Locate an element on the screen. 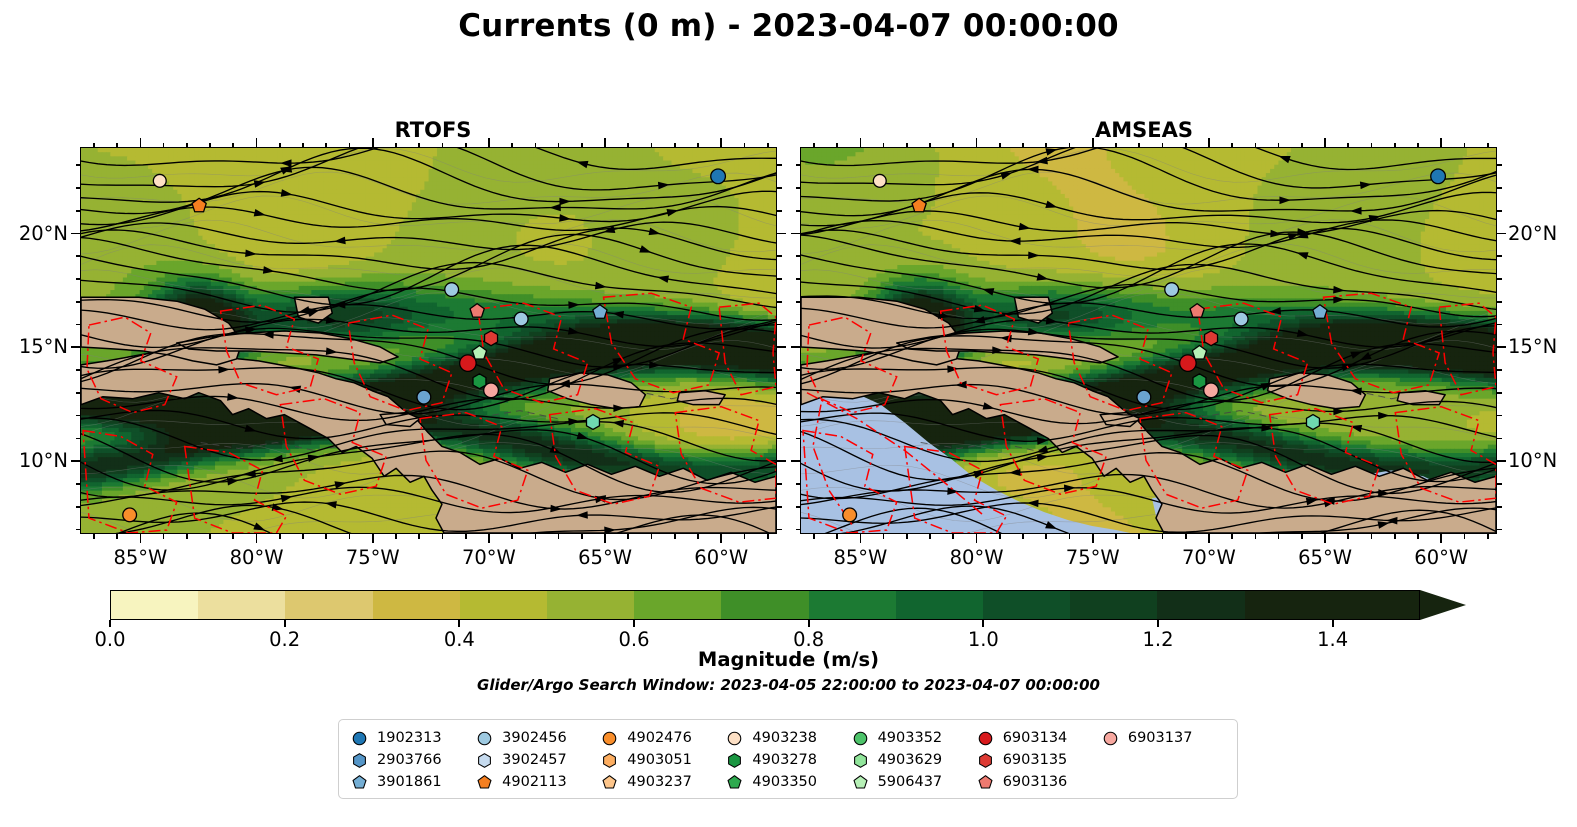  legend-item-1902313: 1902313 is located at coordinates (413, 738).